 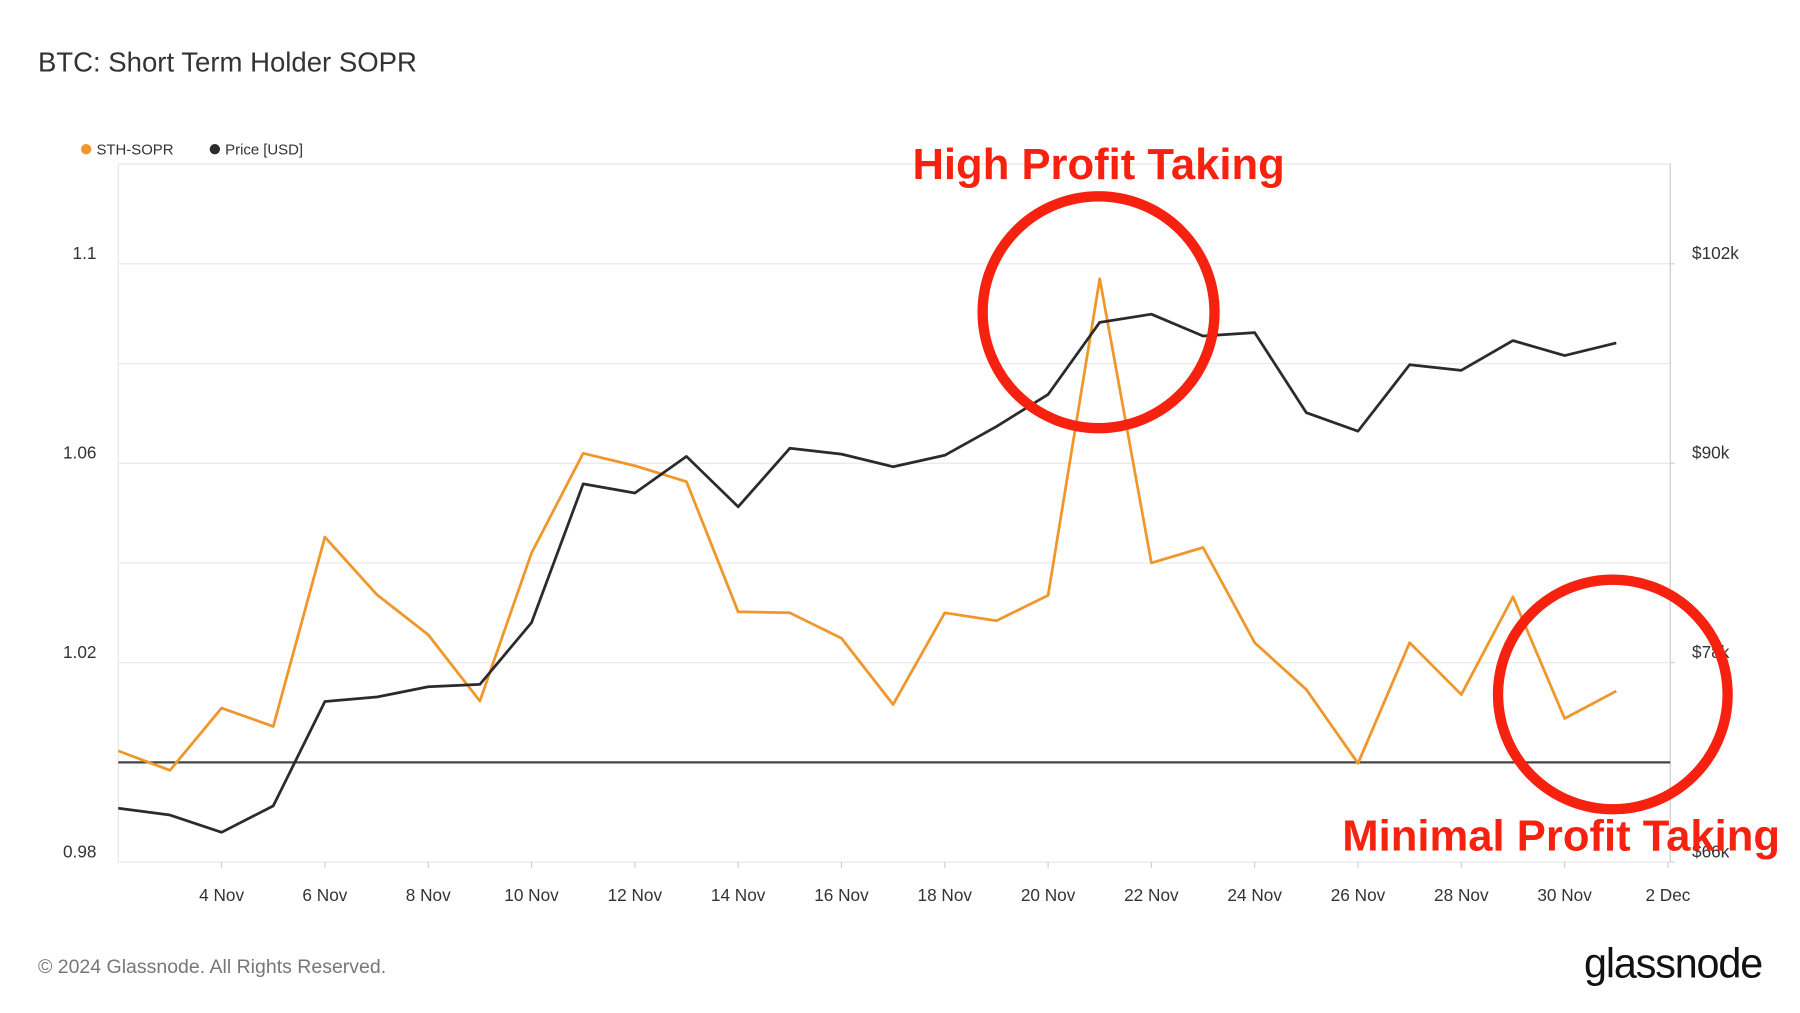 What do you see at coordinates (1254, 895) in the screenshot?
I see `x-tick-label: 24 Nov` at bounding box center [1254, 895].